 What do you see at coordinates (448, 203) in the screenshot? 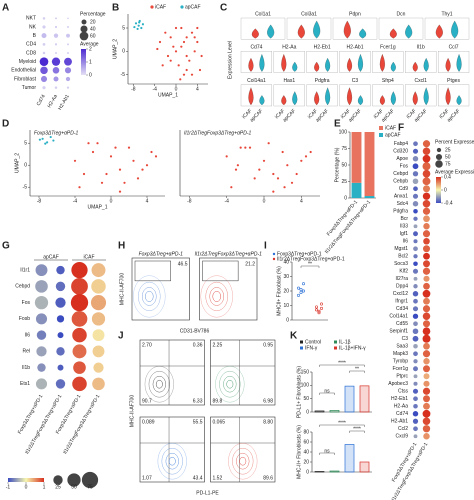
I see `color-tick-label: -0.4` at bounding box center [448, 203].